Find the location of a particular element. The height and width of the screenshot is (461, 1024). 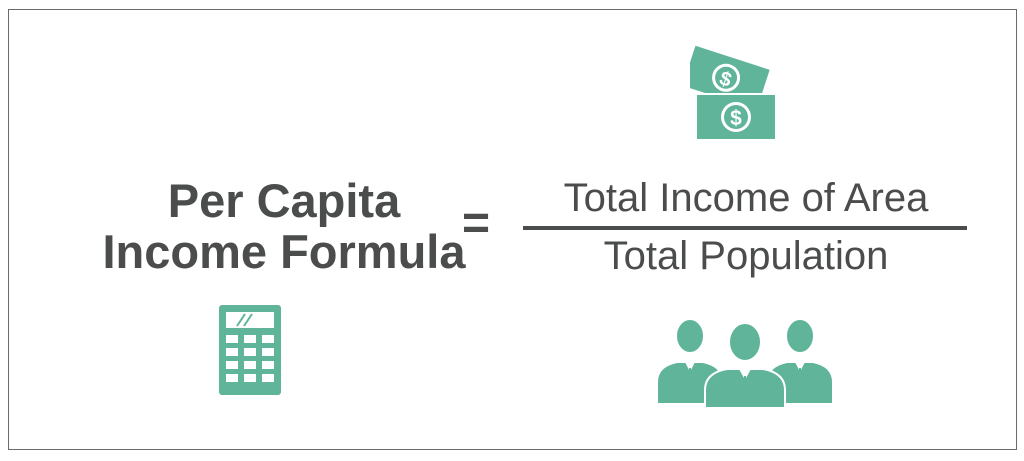

numerator: Total Income of Area is located at coordinates (746, 198).